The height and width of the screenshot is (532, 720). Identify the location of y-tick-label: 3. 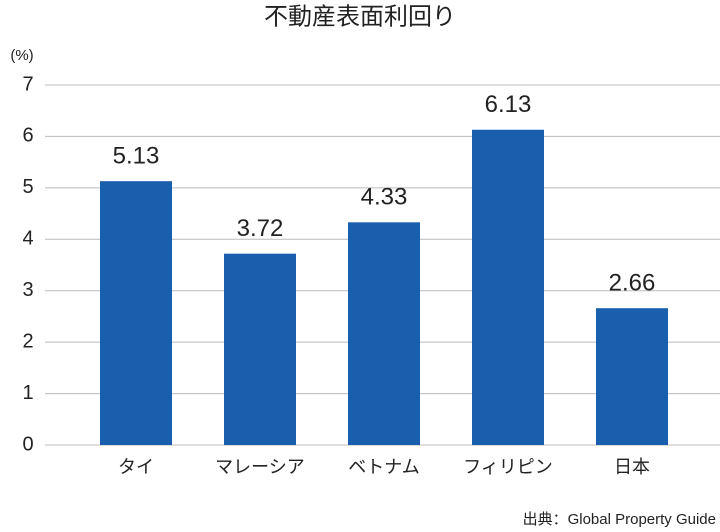
(27, 290).